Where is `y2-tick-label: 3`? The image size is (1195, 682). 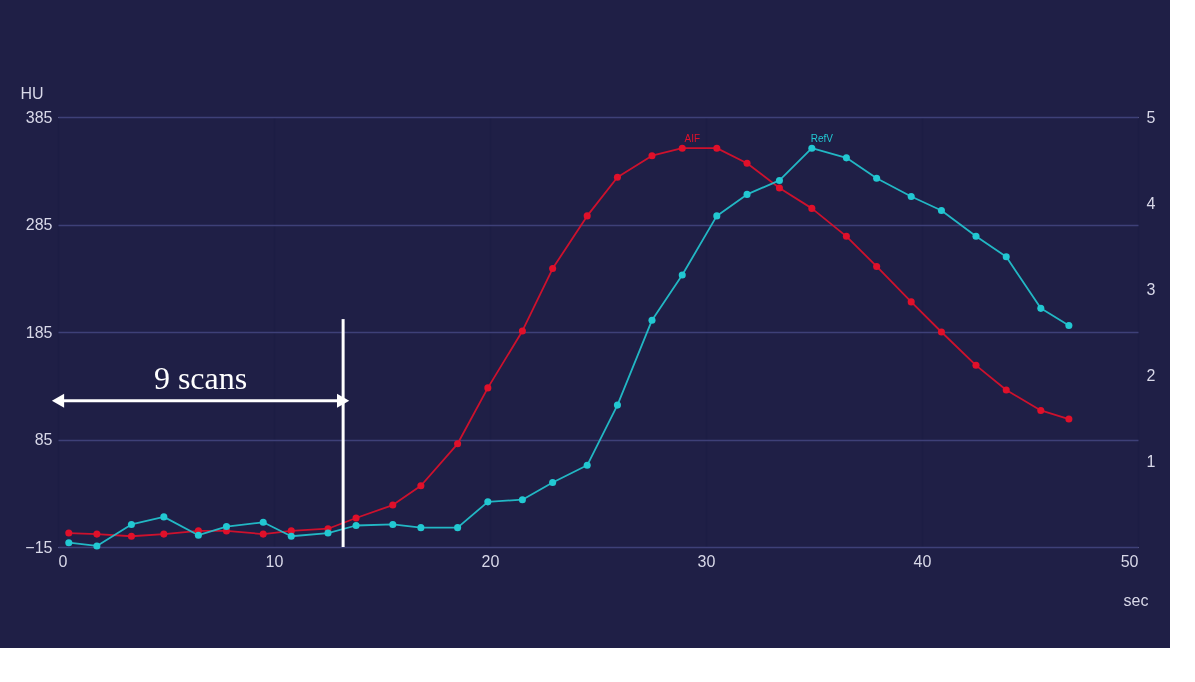
y2-tick-label: 3 is located at coordinates (1151, 289).